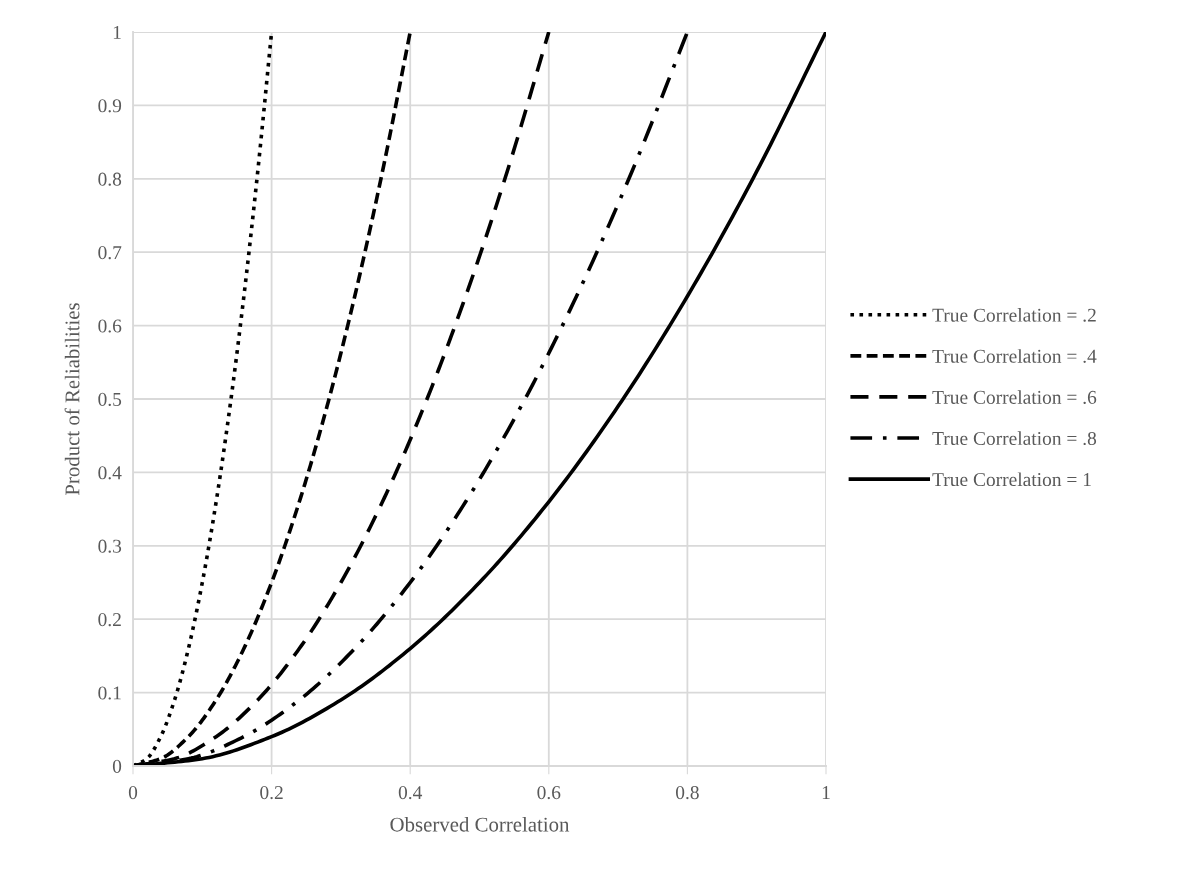  Describe the element at coordinates (110, 546) in the screenshot. I see `y-tick-label: 0.3` at that location.